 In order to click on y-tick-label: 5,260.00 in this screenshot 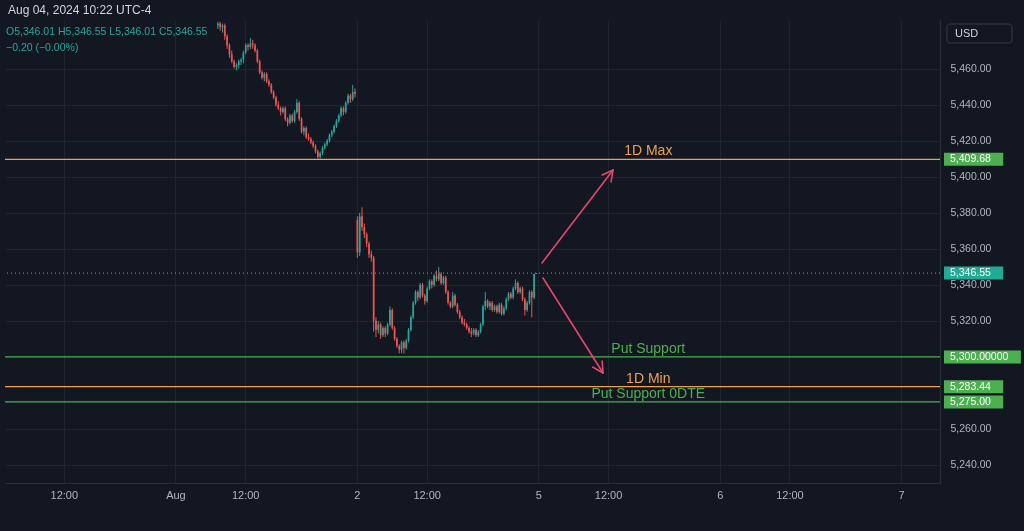, I will do `click(971, 428)`.